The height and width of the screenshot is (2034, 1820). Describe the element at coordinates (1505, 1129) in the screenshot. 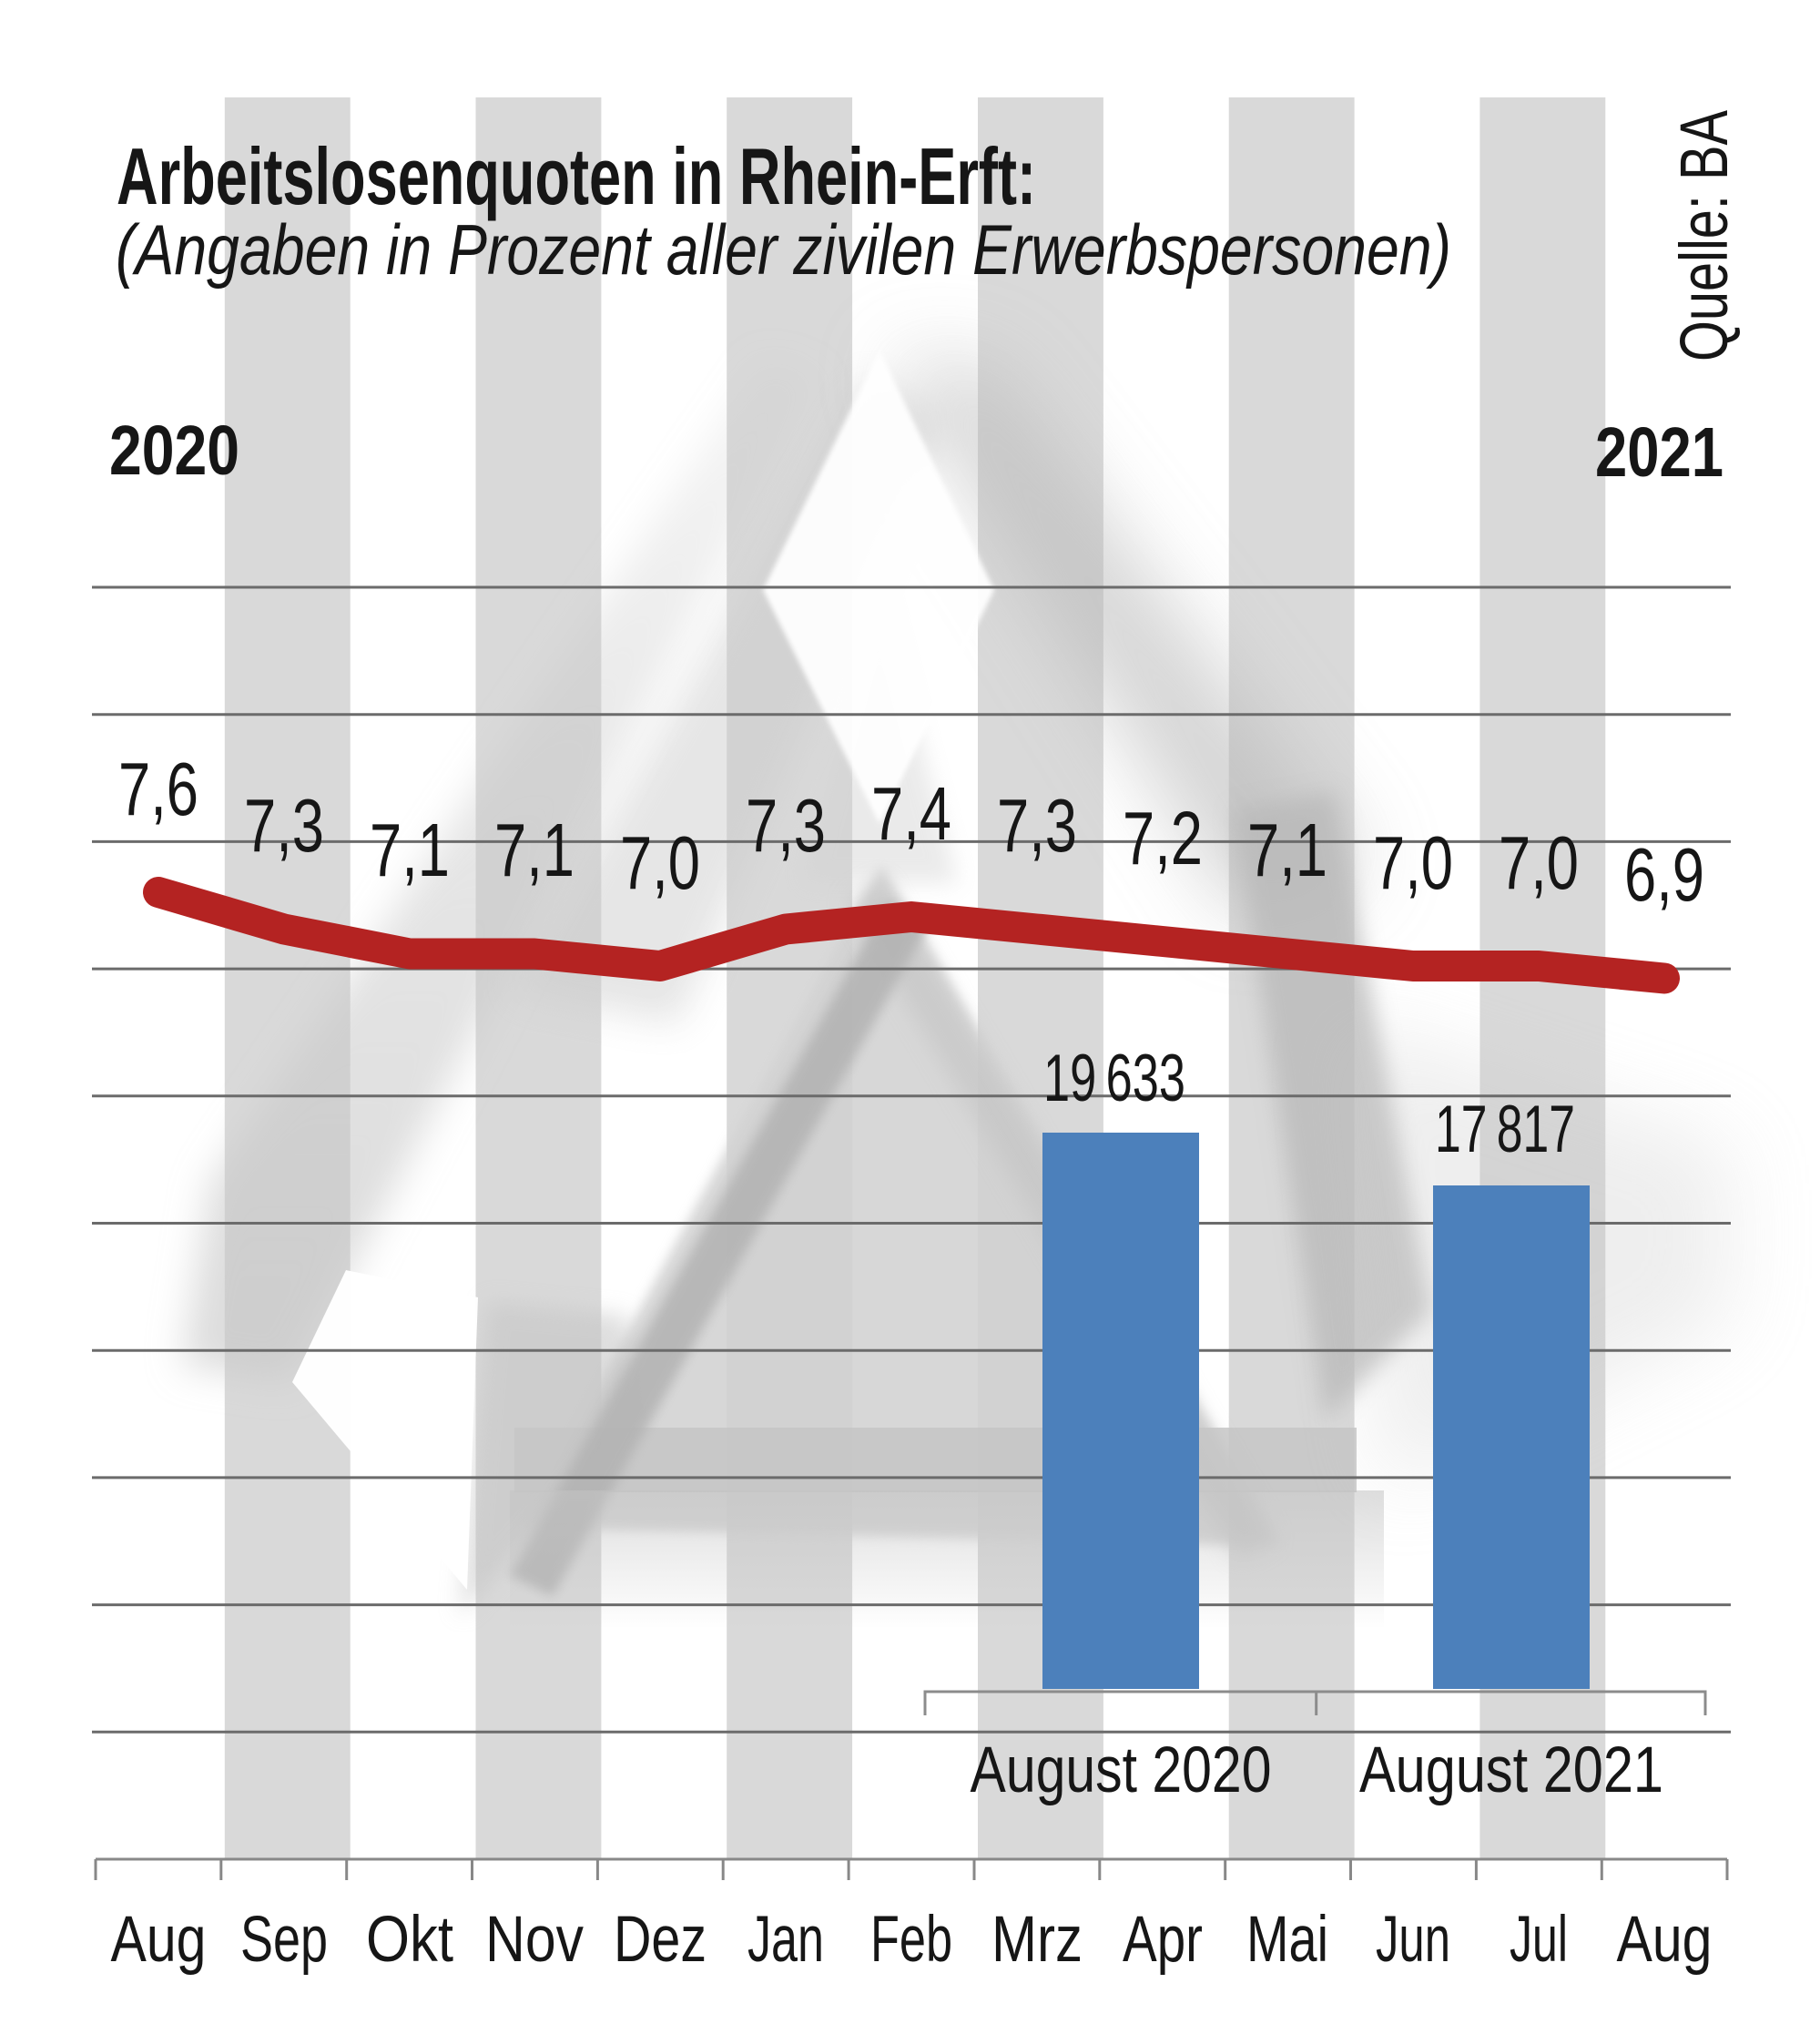

I see `svg-text: 17 817` at that location.